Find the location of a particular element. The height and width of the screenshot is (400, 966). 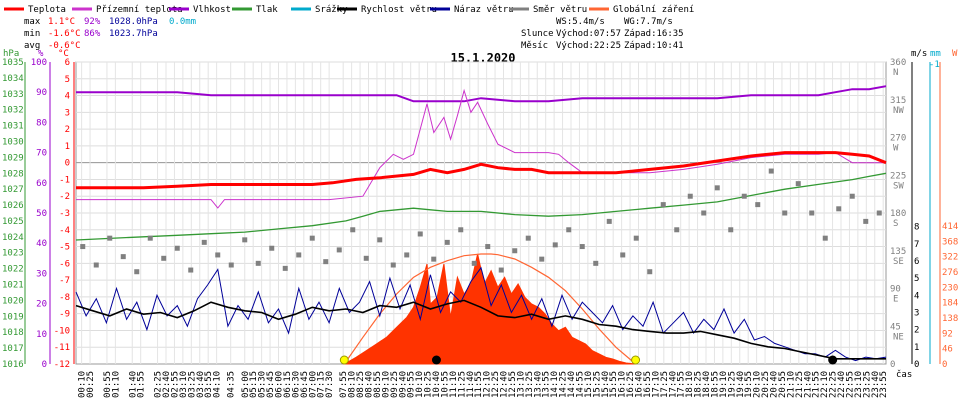

time-tick-label: 18:25 is located at coordinates (699, 384).